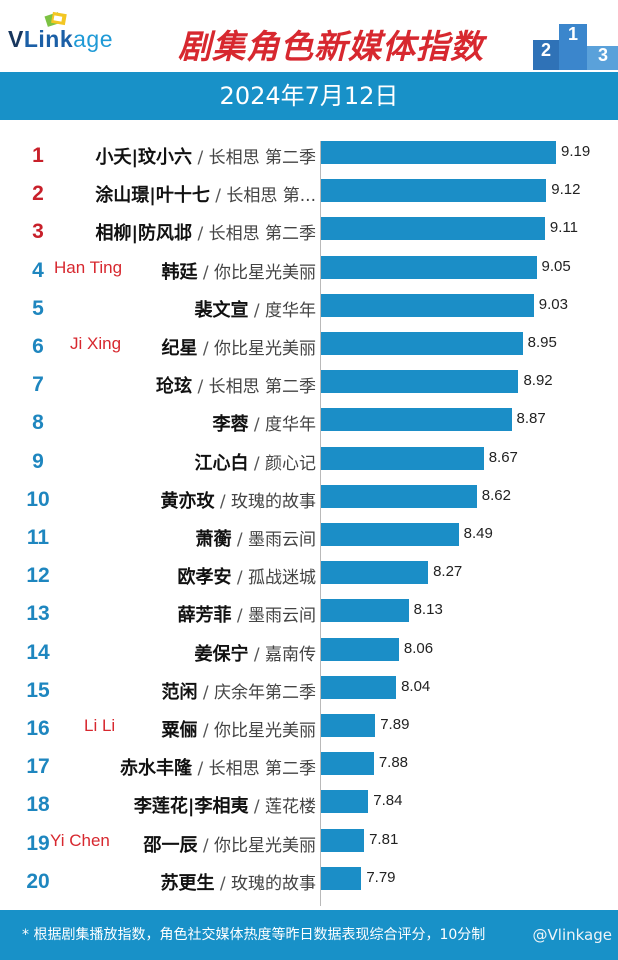 The height and width of the screenshot is (960, 618). What do you see at coordinates (93, 39) in the screenshot?
I see `logo-age: age` at bounding box center [93, 39].